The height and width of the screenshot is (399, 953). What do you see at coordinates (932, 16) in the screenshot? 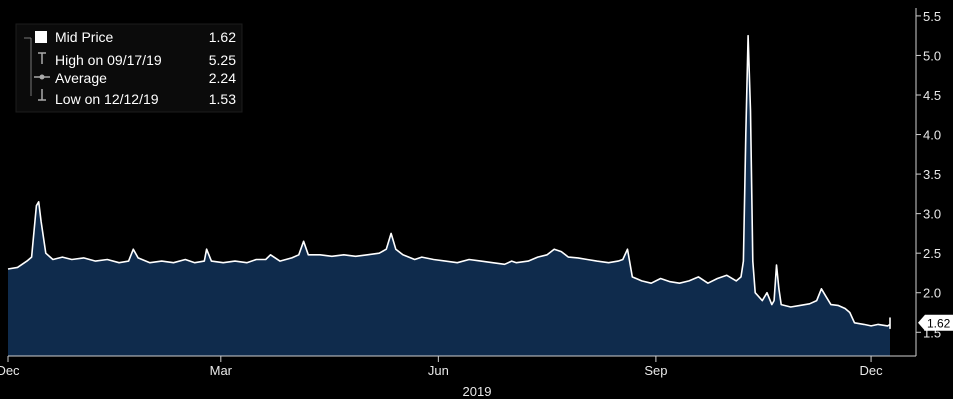
I see `y-tick-label: 5.5` at bounding box center [932, 16].